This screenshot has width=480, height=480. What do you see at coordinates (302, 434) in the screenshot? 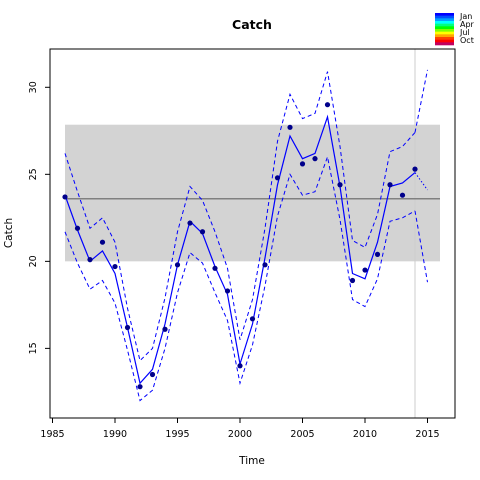
I see `x-tick-label: 2005` at bounding box center [302, 434].